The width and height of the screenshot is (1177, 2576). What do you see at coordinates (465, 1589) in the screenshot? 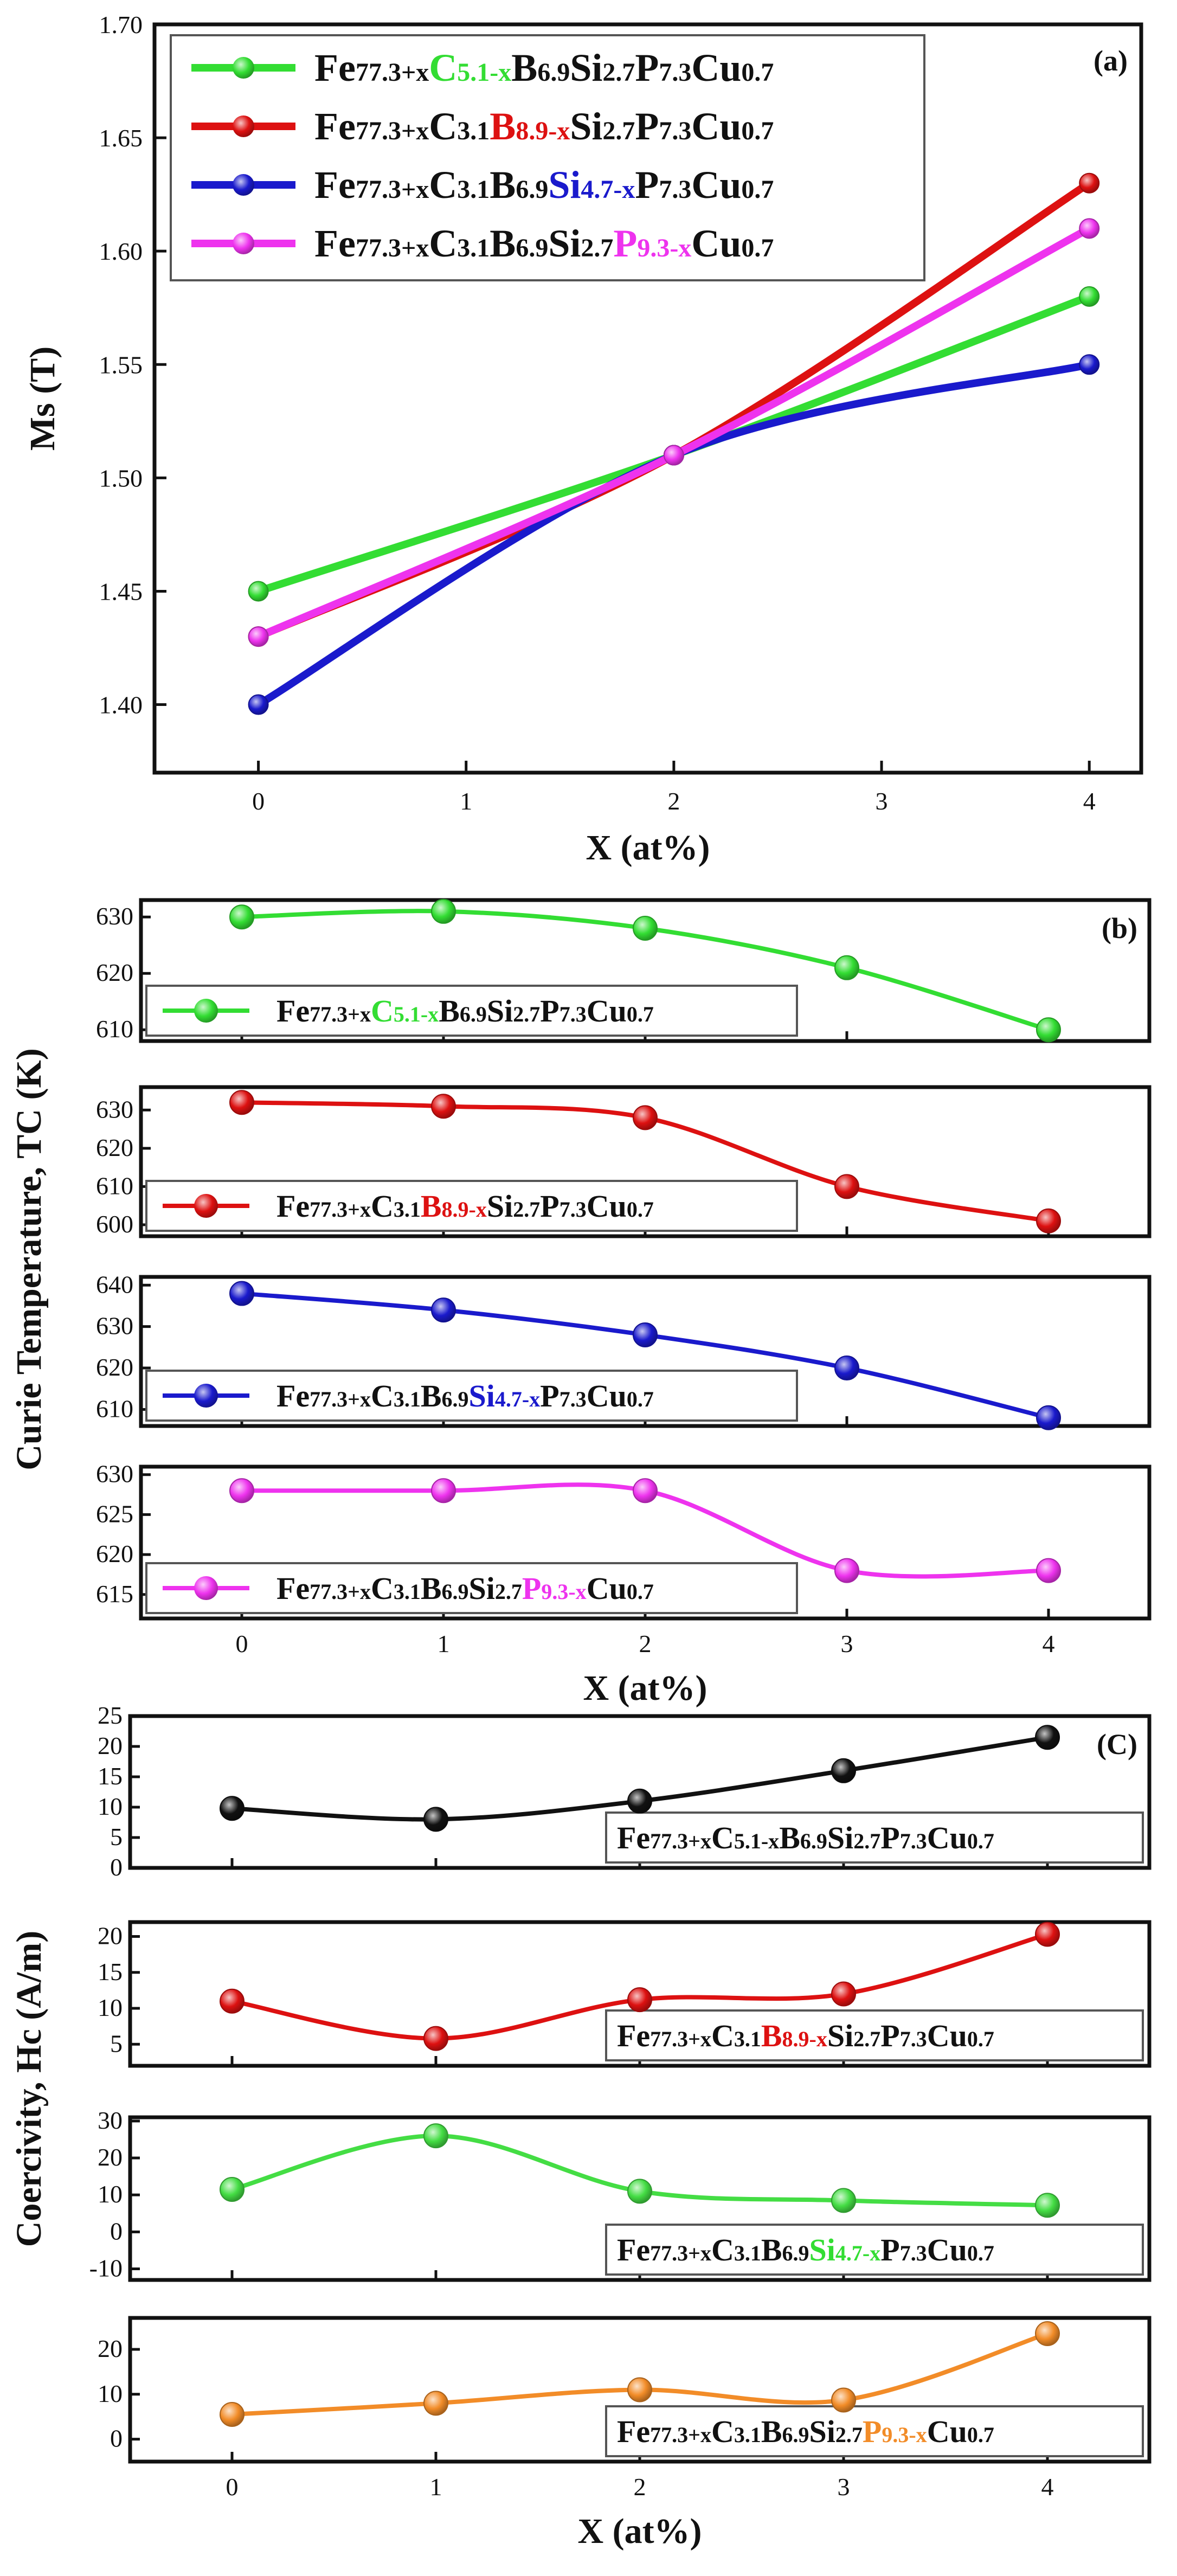
I see `legend-entry: Fe77.3+xC3.1B6.9Si2.7P9.3-xCu0.7` at bounding box center [465, 1589].